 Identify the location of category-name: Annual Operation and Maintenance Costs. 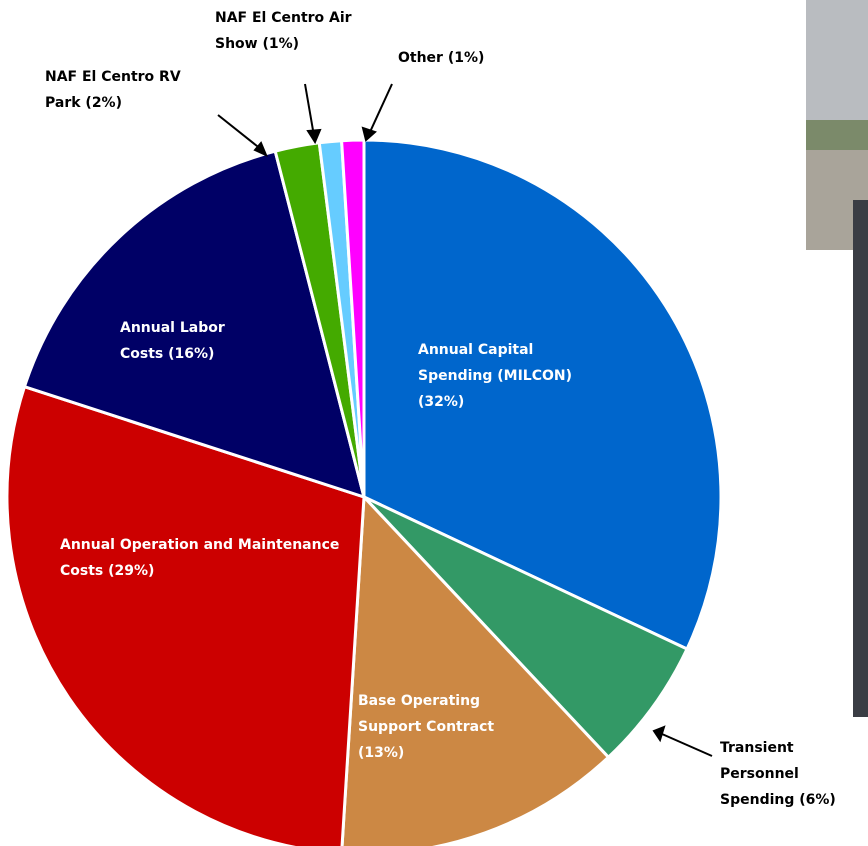
(200, 558).